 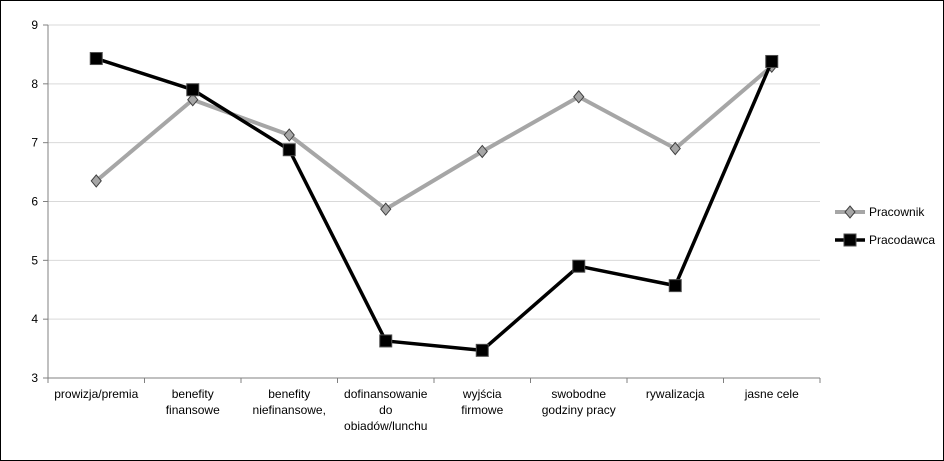 I want to click on legend-item-pracodawca: Pracodawca, so click(x=885, y=240).